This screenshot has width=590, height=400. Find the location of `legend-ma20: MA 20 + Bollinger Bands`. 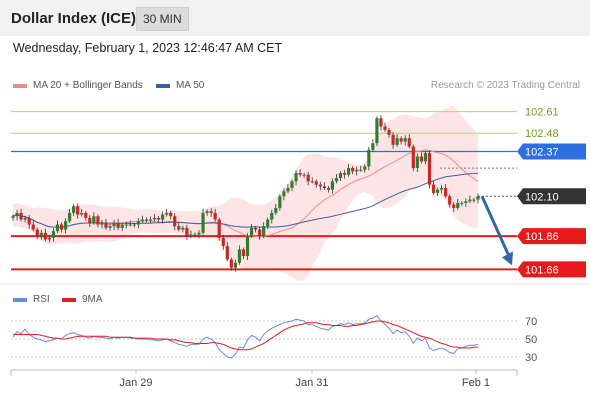

legend-ma20: MA 20 + Bollinger Bands is located at coordinates (78, 85).